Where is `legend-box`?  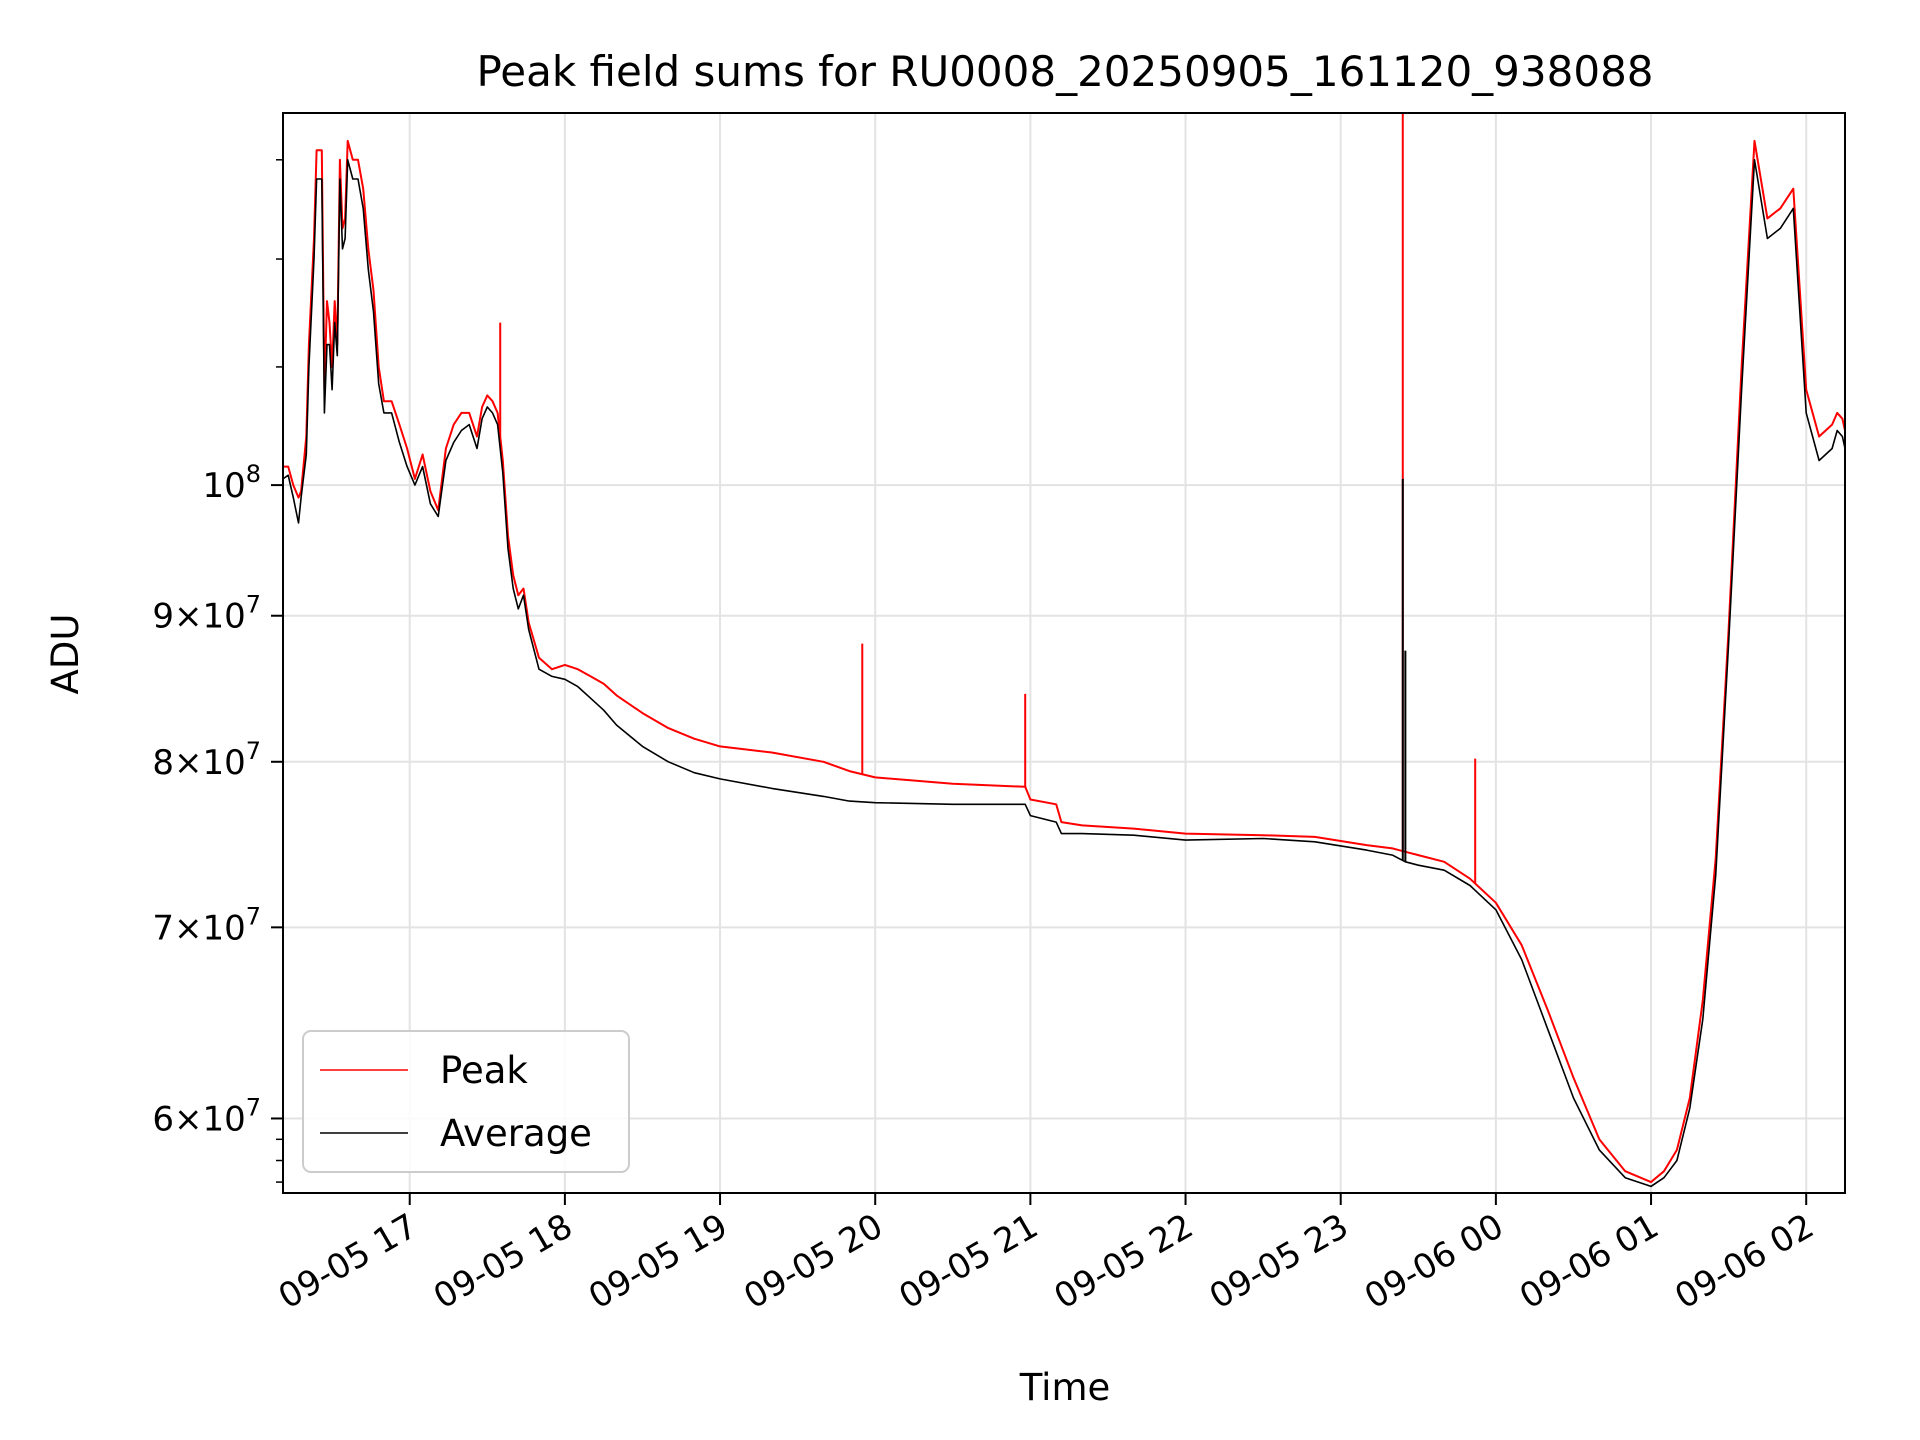 legend-box is located at coordinates (466, 1101).